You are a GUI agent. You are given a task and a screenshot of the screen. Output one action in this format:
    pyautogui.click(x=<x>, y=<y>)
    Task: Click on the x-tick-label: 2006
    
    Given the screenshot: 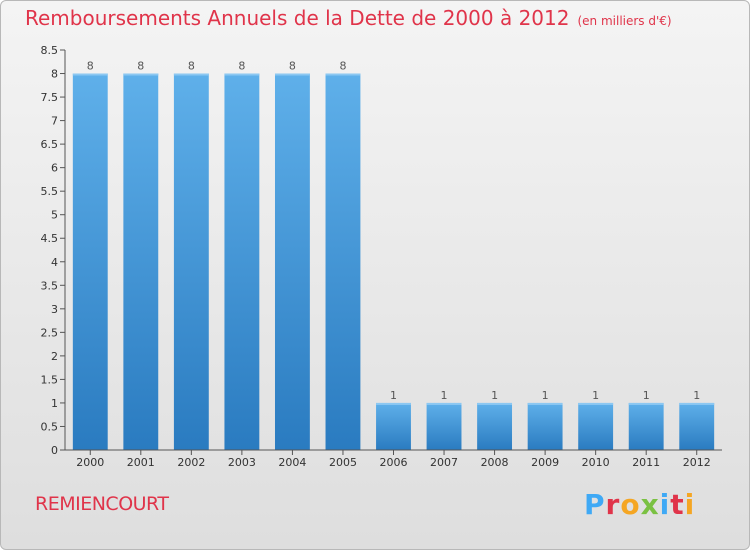 What is the action you would take?
    pyautogui.click(x=394, y=462)
    